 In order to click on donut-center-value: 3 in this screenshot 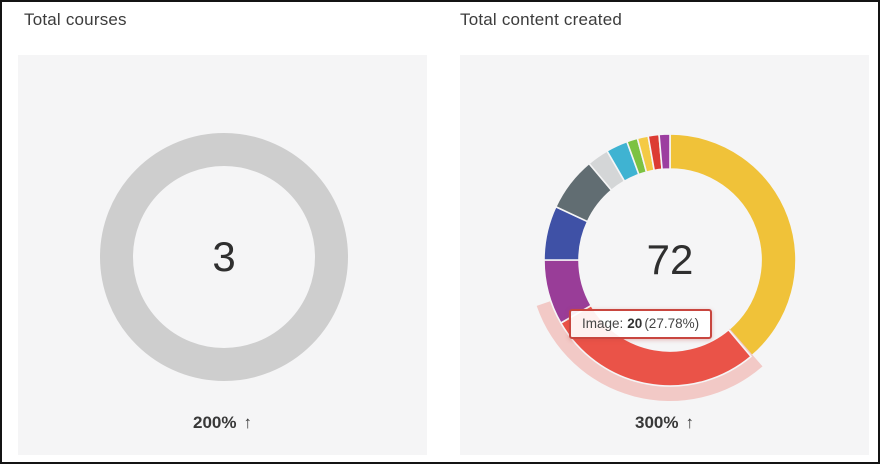, I will do `click(224, 256)`.